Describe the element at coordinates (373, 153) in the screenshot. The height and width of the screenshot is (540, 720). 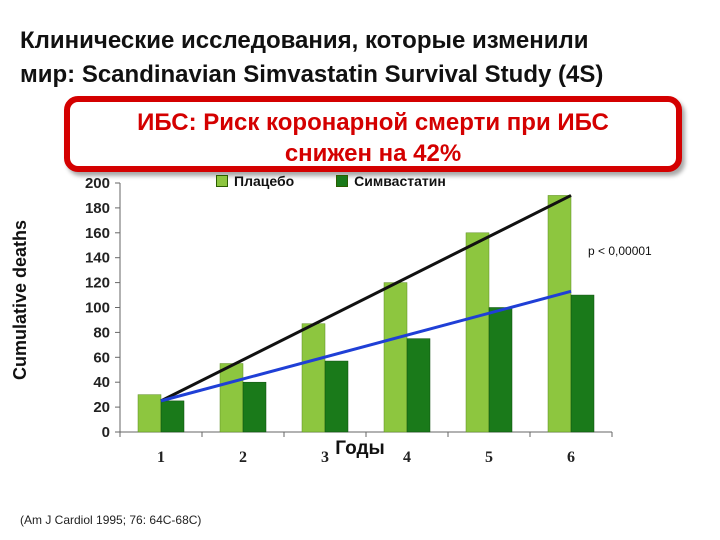
I see `callout-line-2: снижен на 42%` at that location.